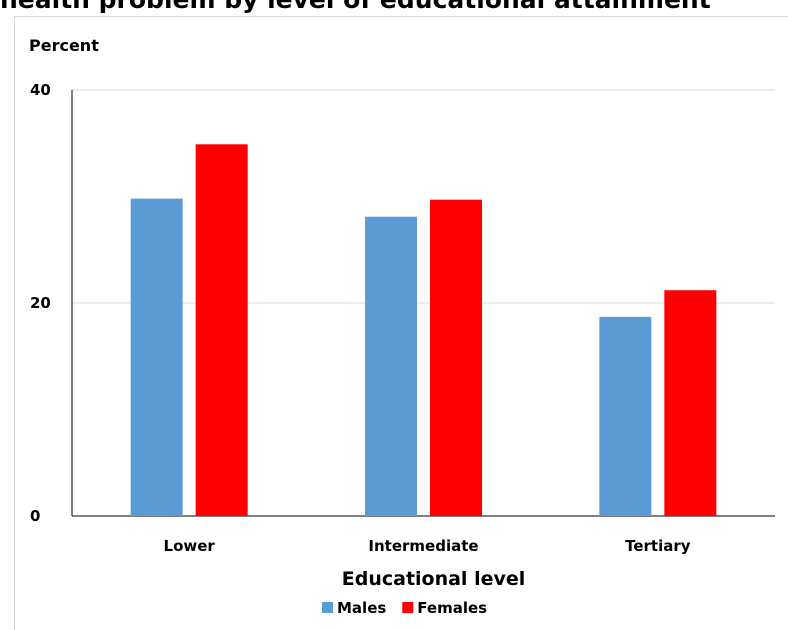 The height and width of the screenshot is (630, 788). What do you see at coordinates (625, 416) in the screenshot?
I see `bar-males-tertiary` at bounding box center [625, 416].